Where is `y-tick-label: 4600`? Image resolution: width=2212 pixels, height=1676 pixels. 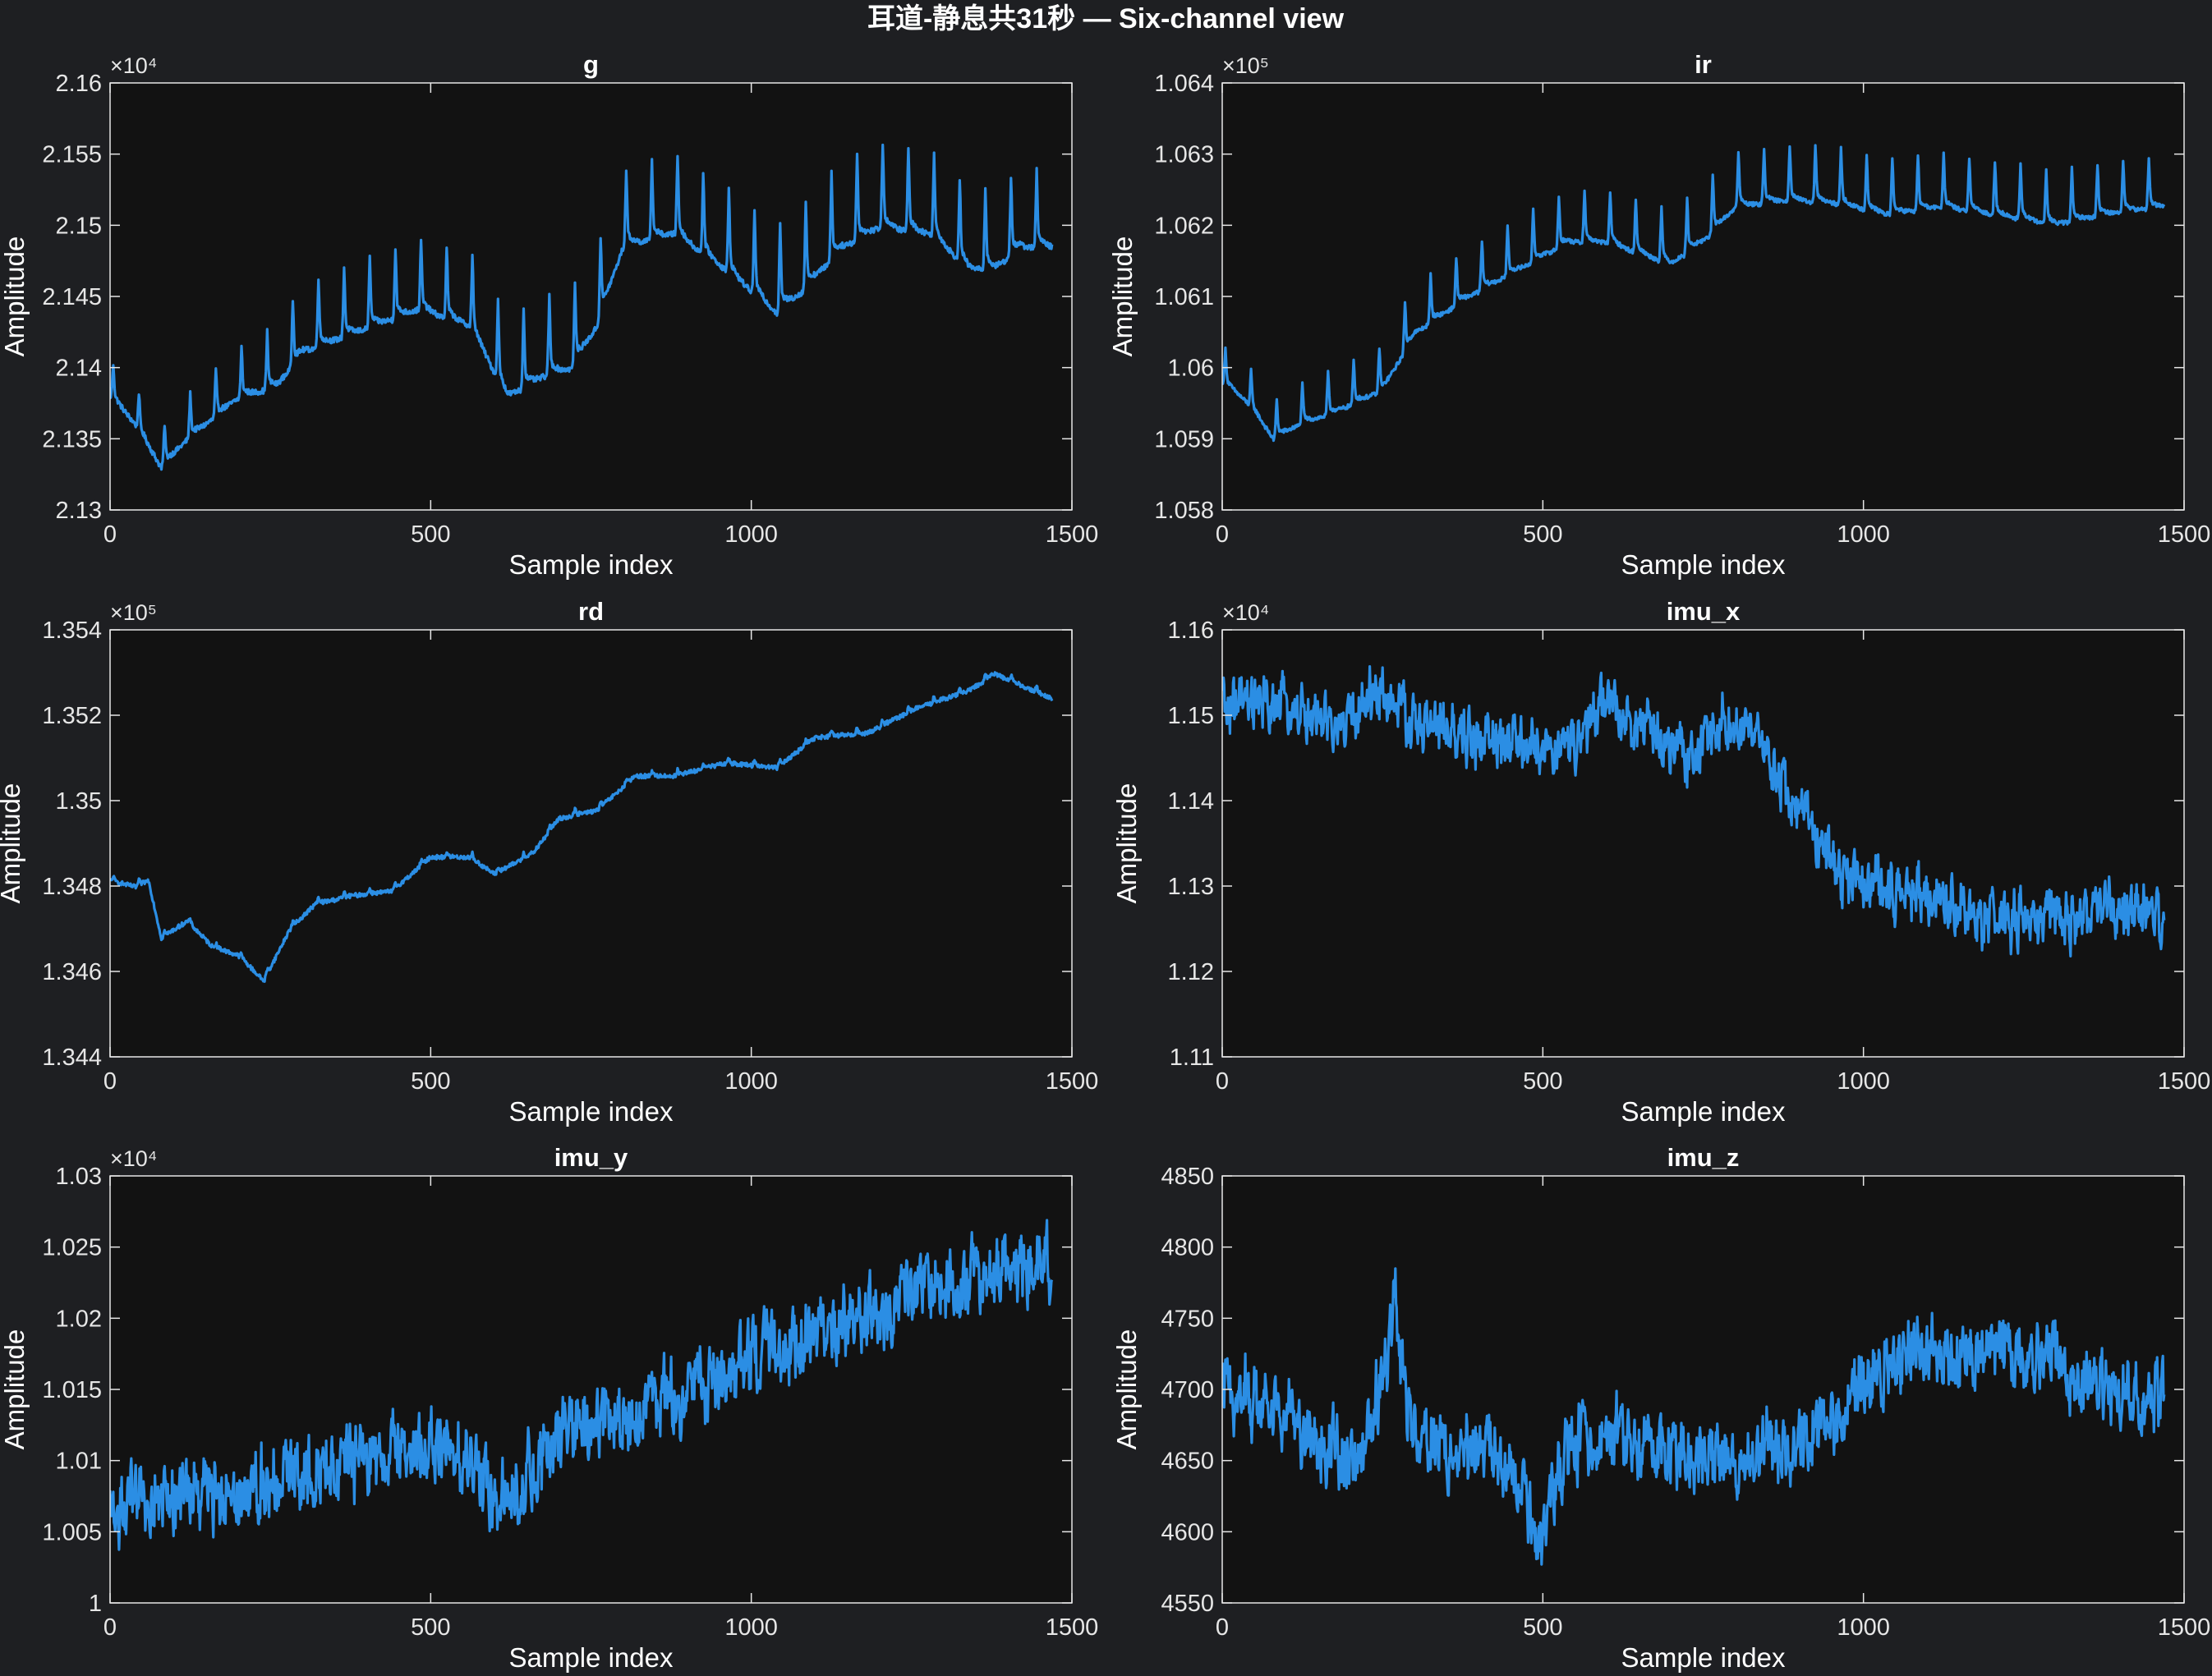 y-tick-label: 4600 is located at coordinates (1187, 1532).